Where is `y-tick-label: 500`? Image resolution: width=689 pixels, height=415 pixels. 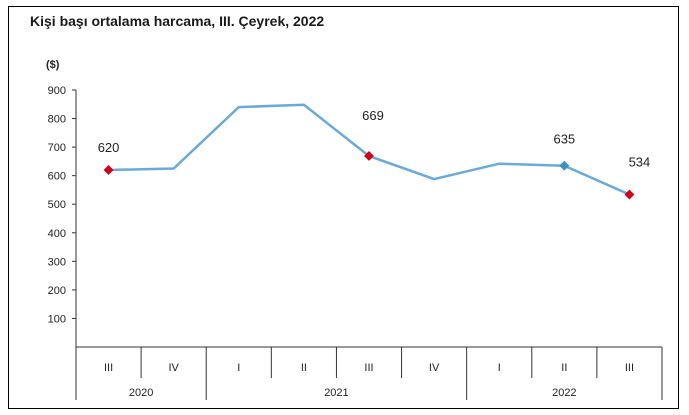 y-tick-label: 500 is located at coordinates (57, 205).